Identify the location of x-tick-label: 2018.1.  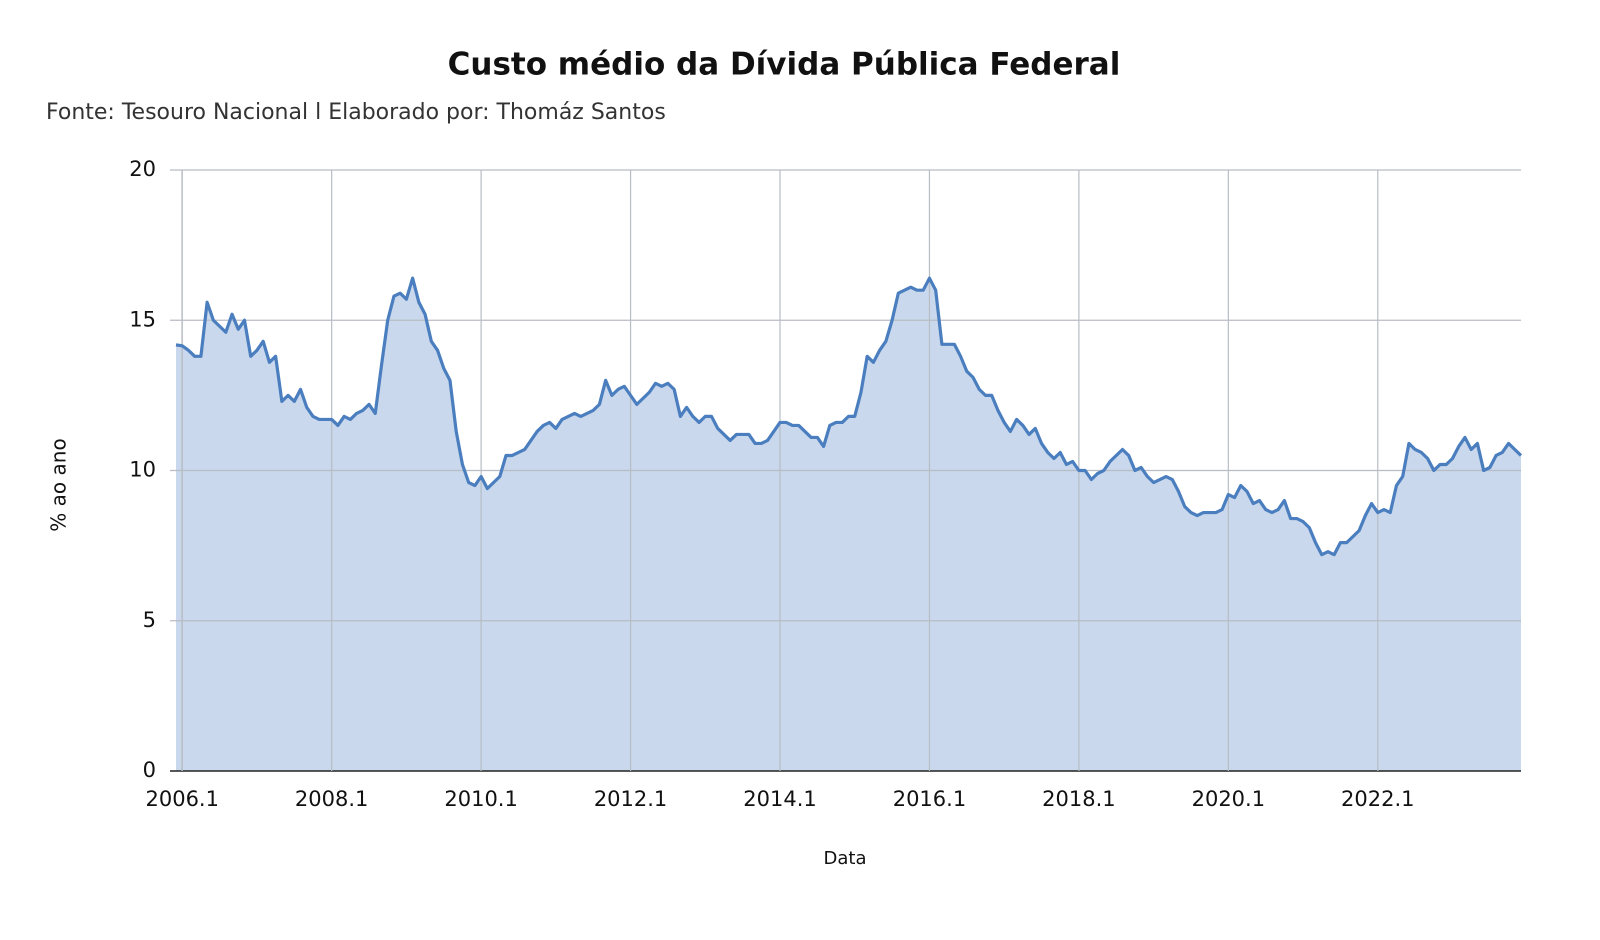
(1078, 799).